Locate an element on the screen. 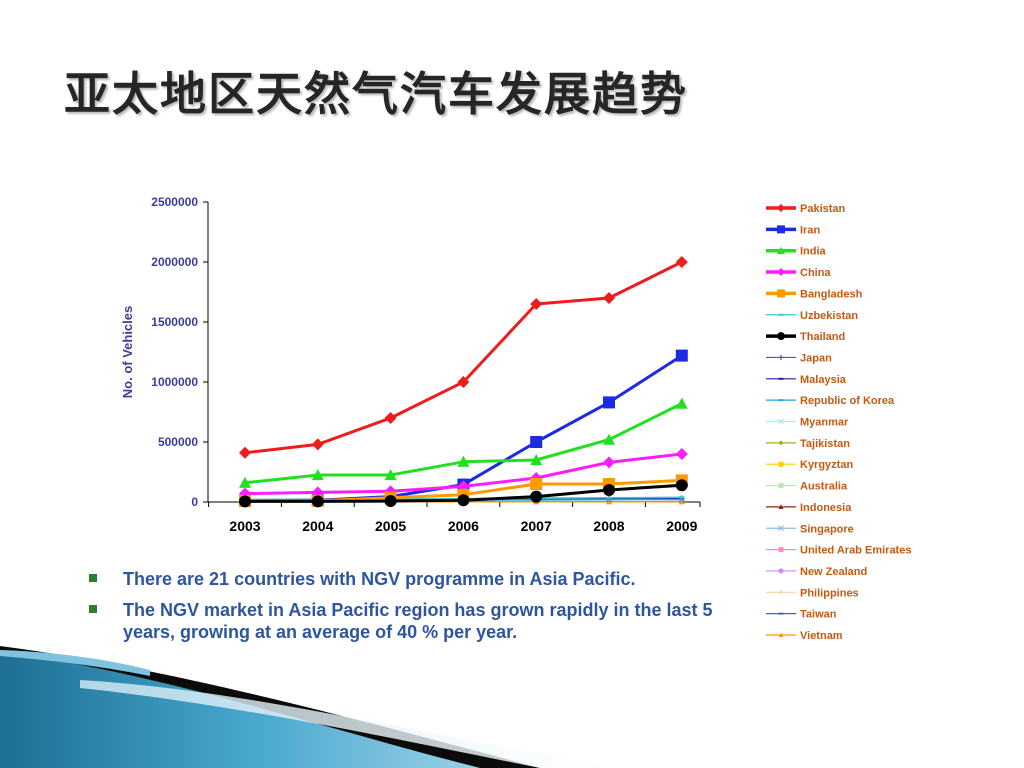 The width and height of the screenshot is (1024, 768). legend-item: Vietnam is located at coordinates (804, 636).